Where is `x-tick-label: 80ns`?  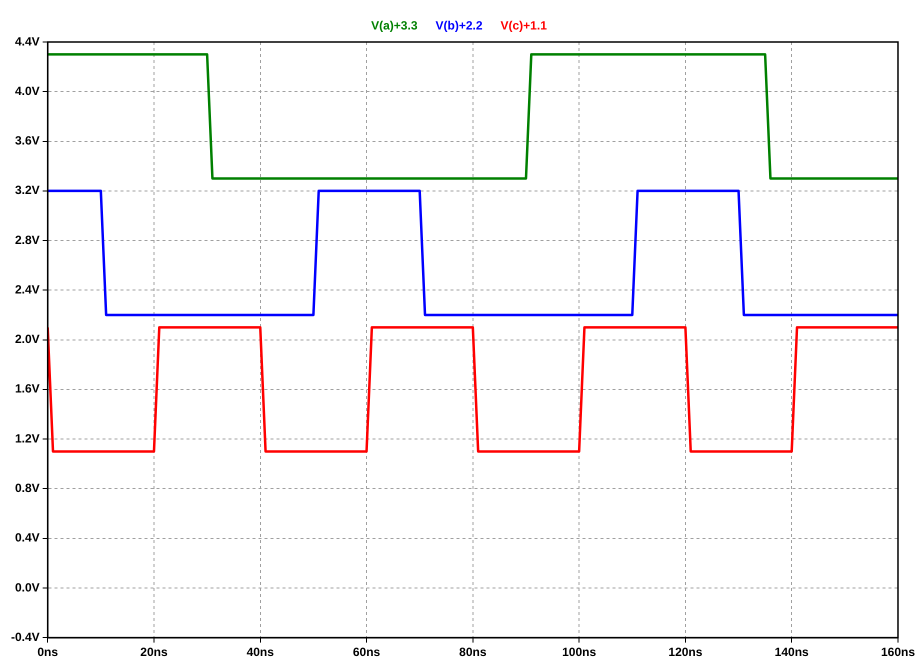 x-tick-label: 80ns is located at coordinates (473, 652).